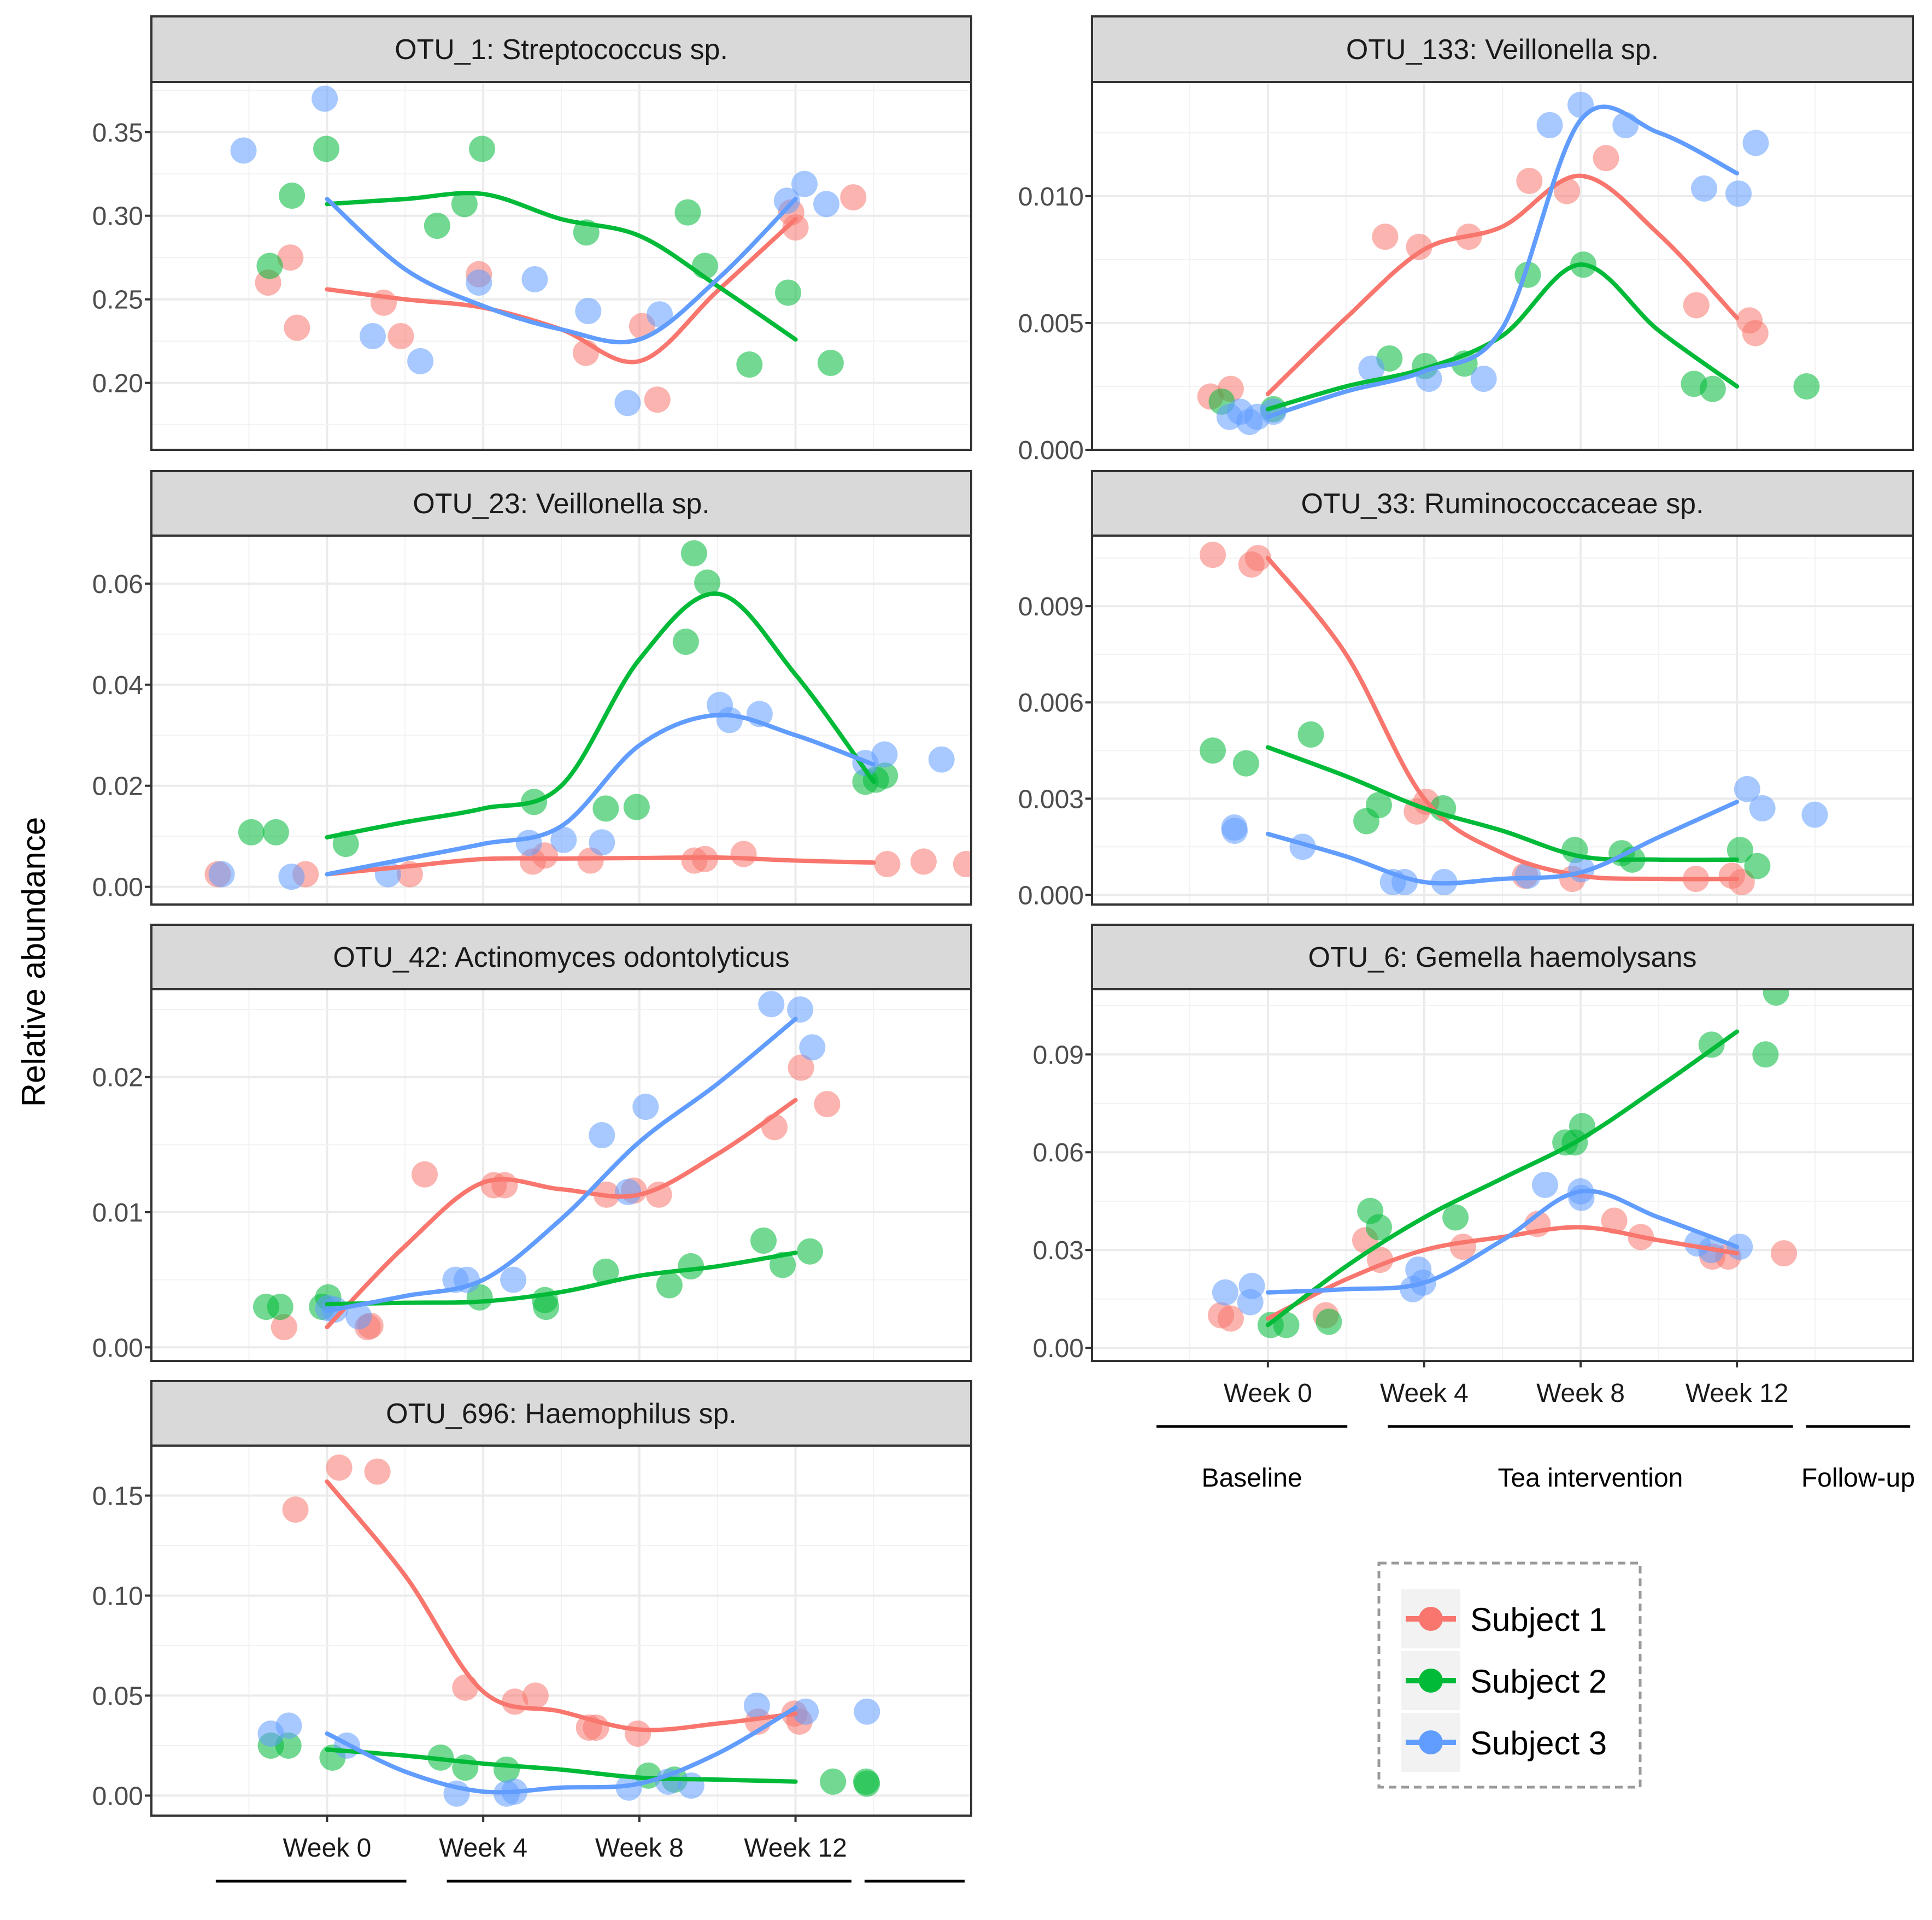  Describe the element at coordinates (1252, 1478) in the screenshot. I see `phase-label: Baseline` at that location.